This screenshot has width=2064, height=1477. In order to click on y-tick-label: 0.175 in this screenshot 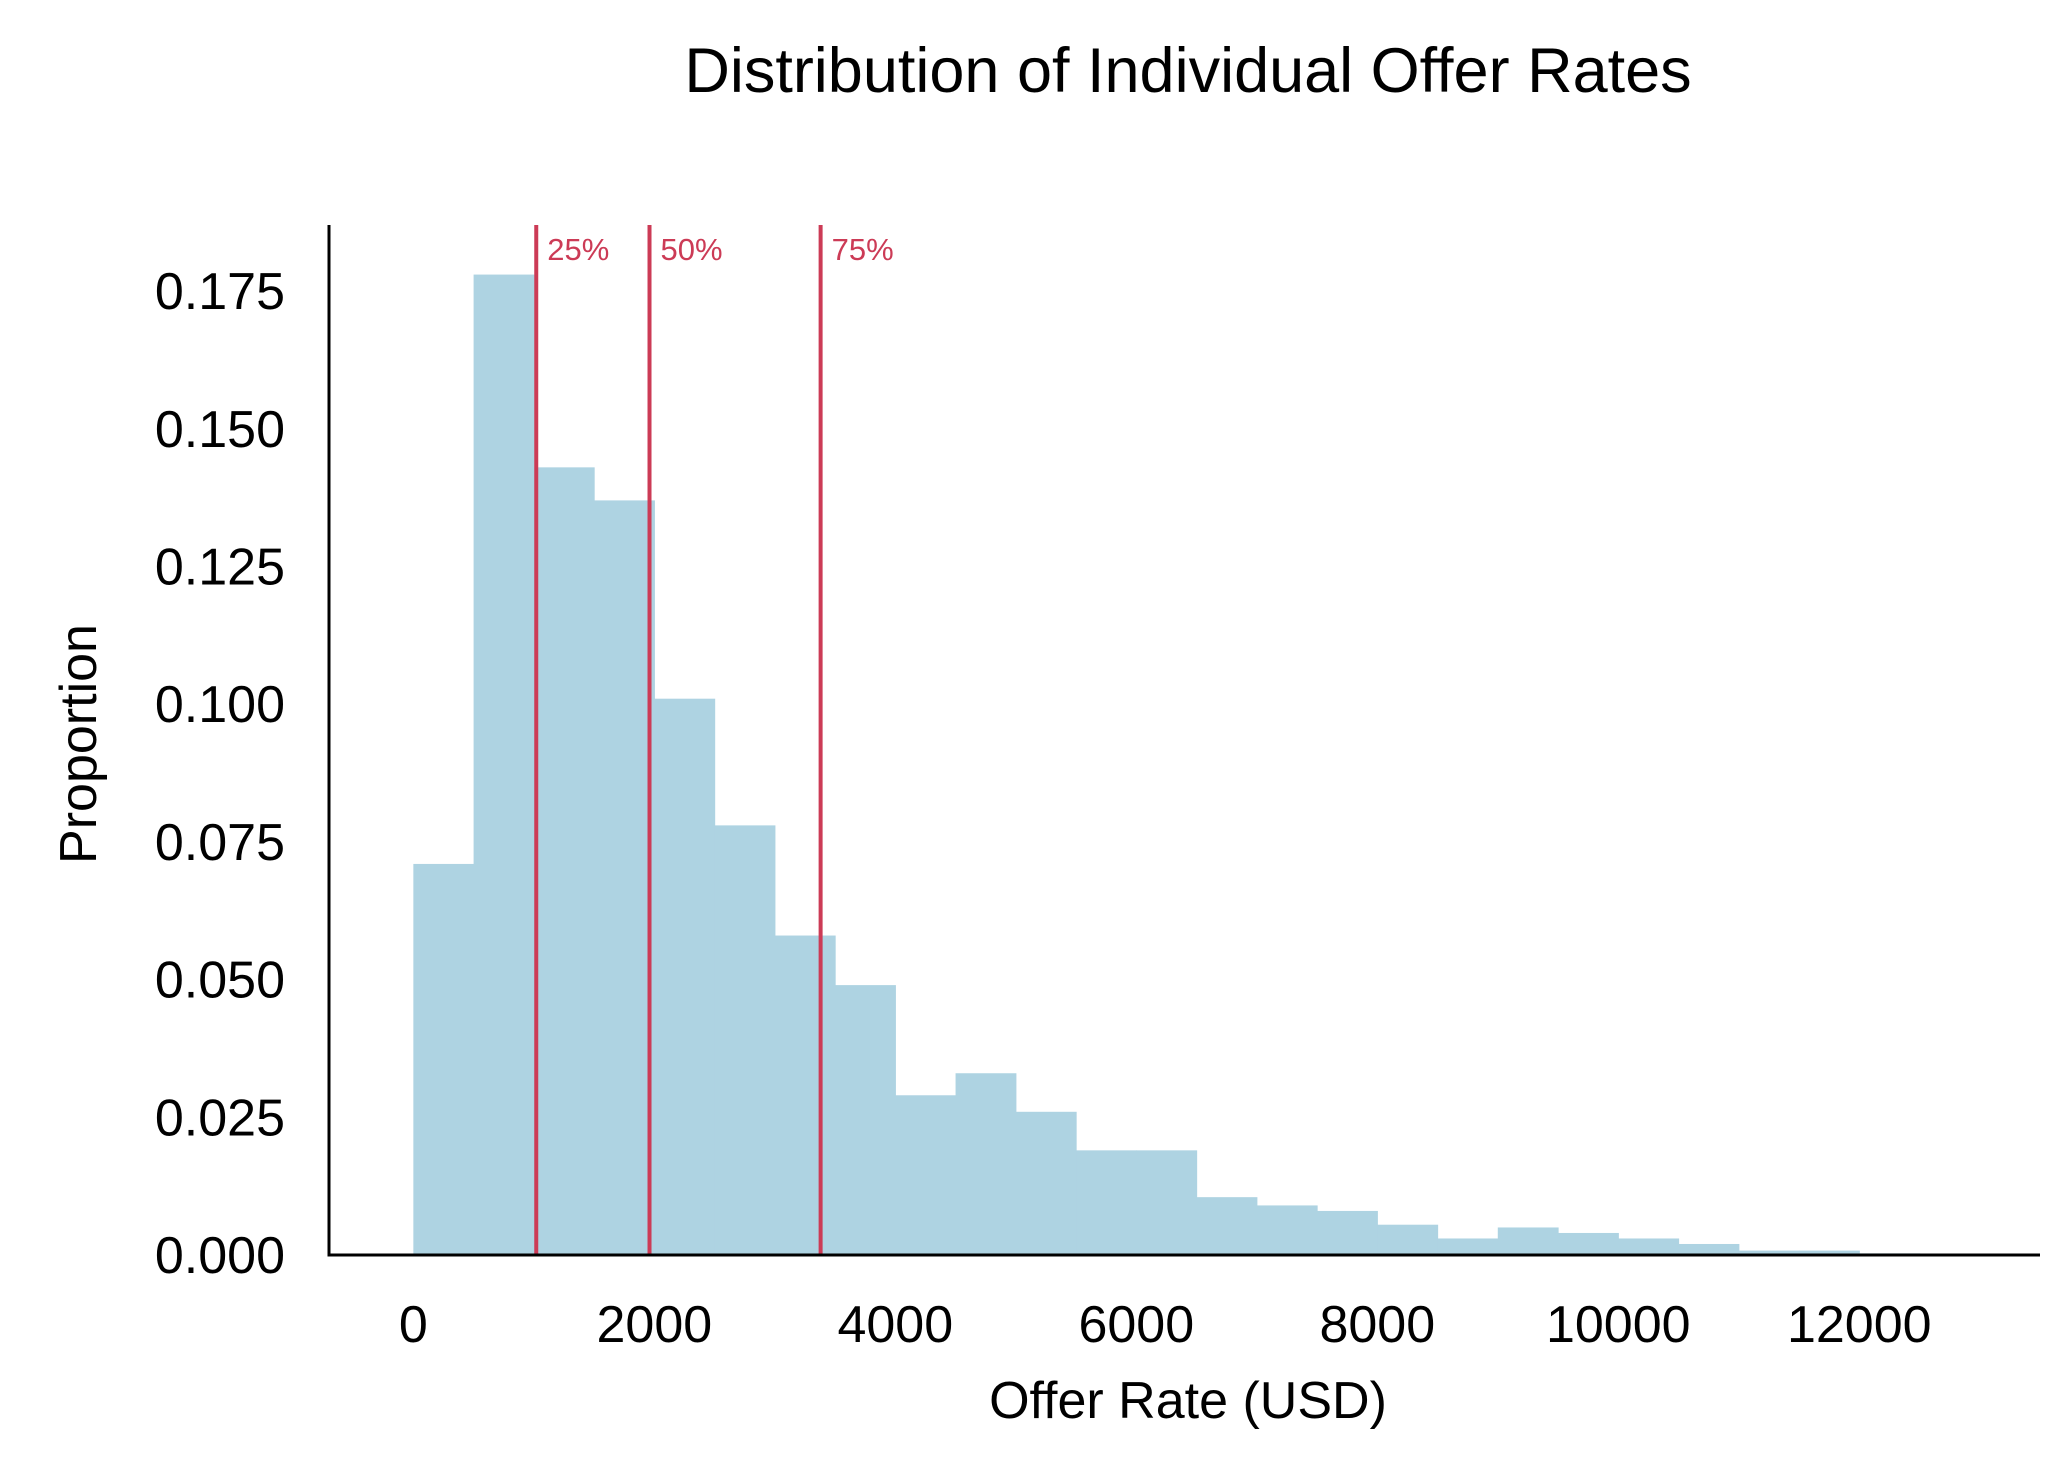, I will do `click(220, 292)`.